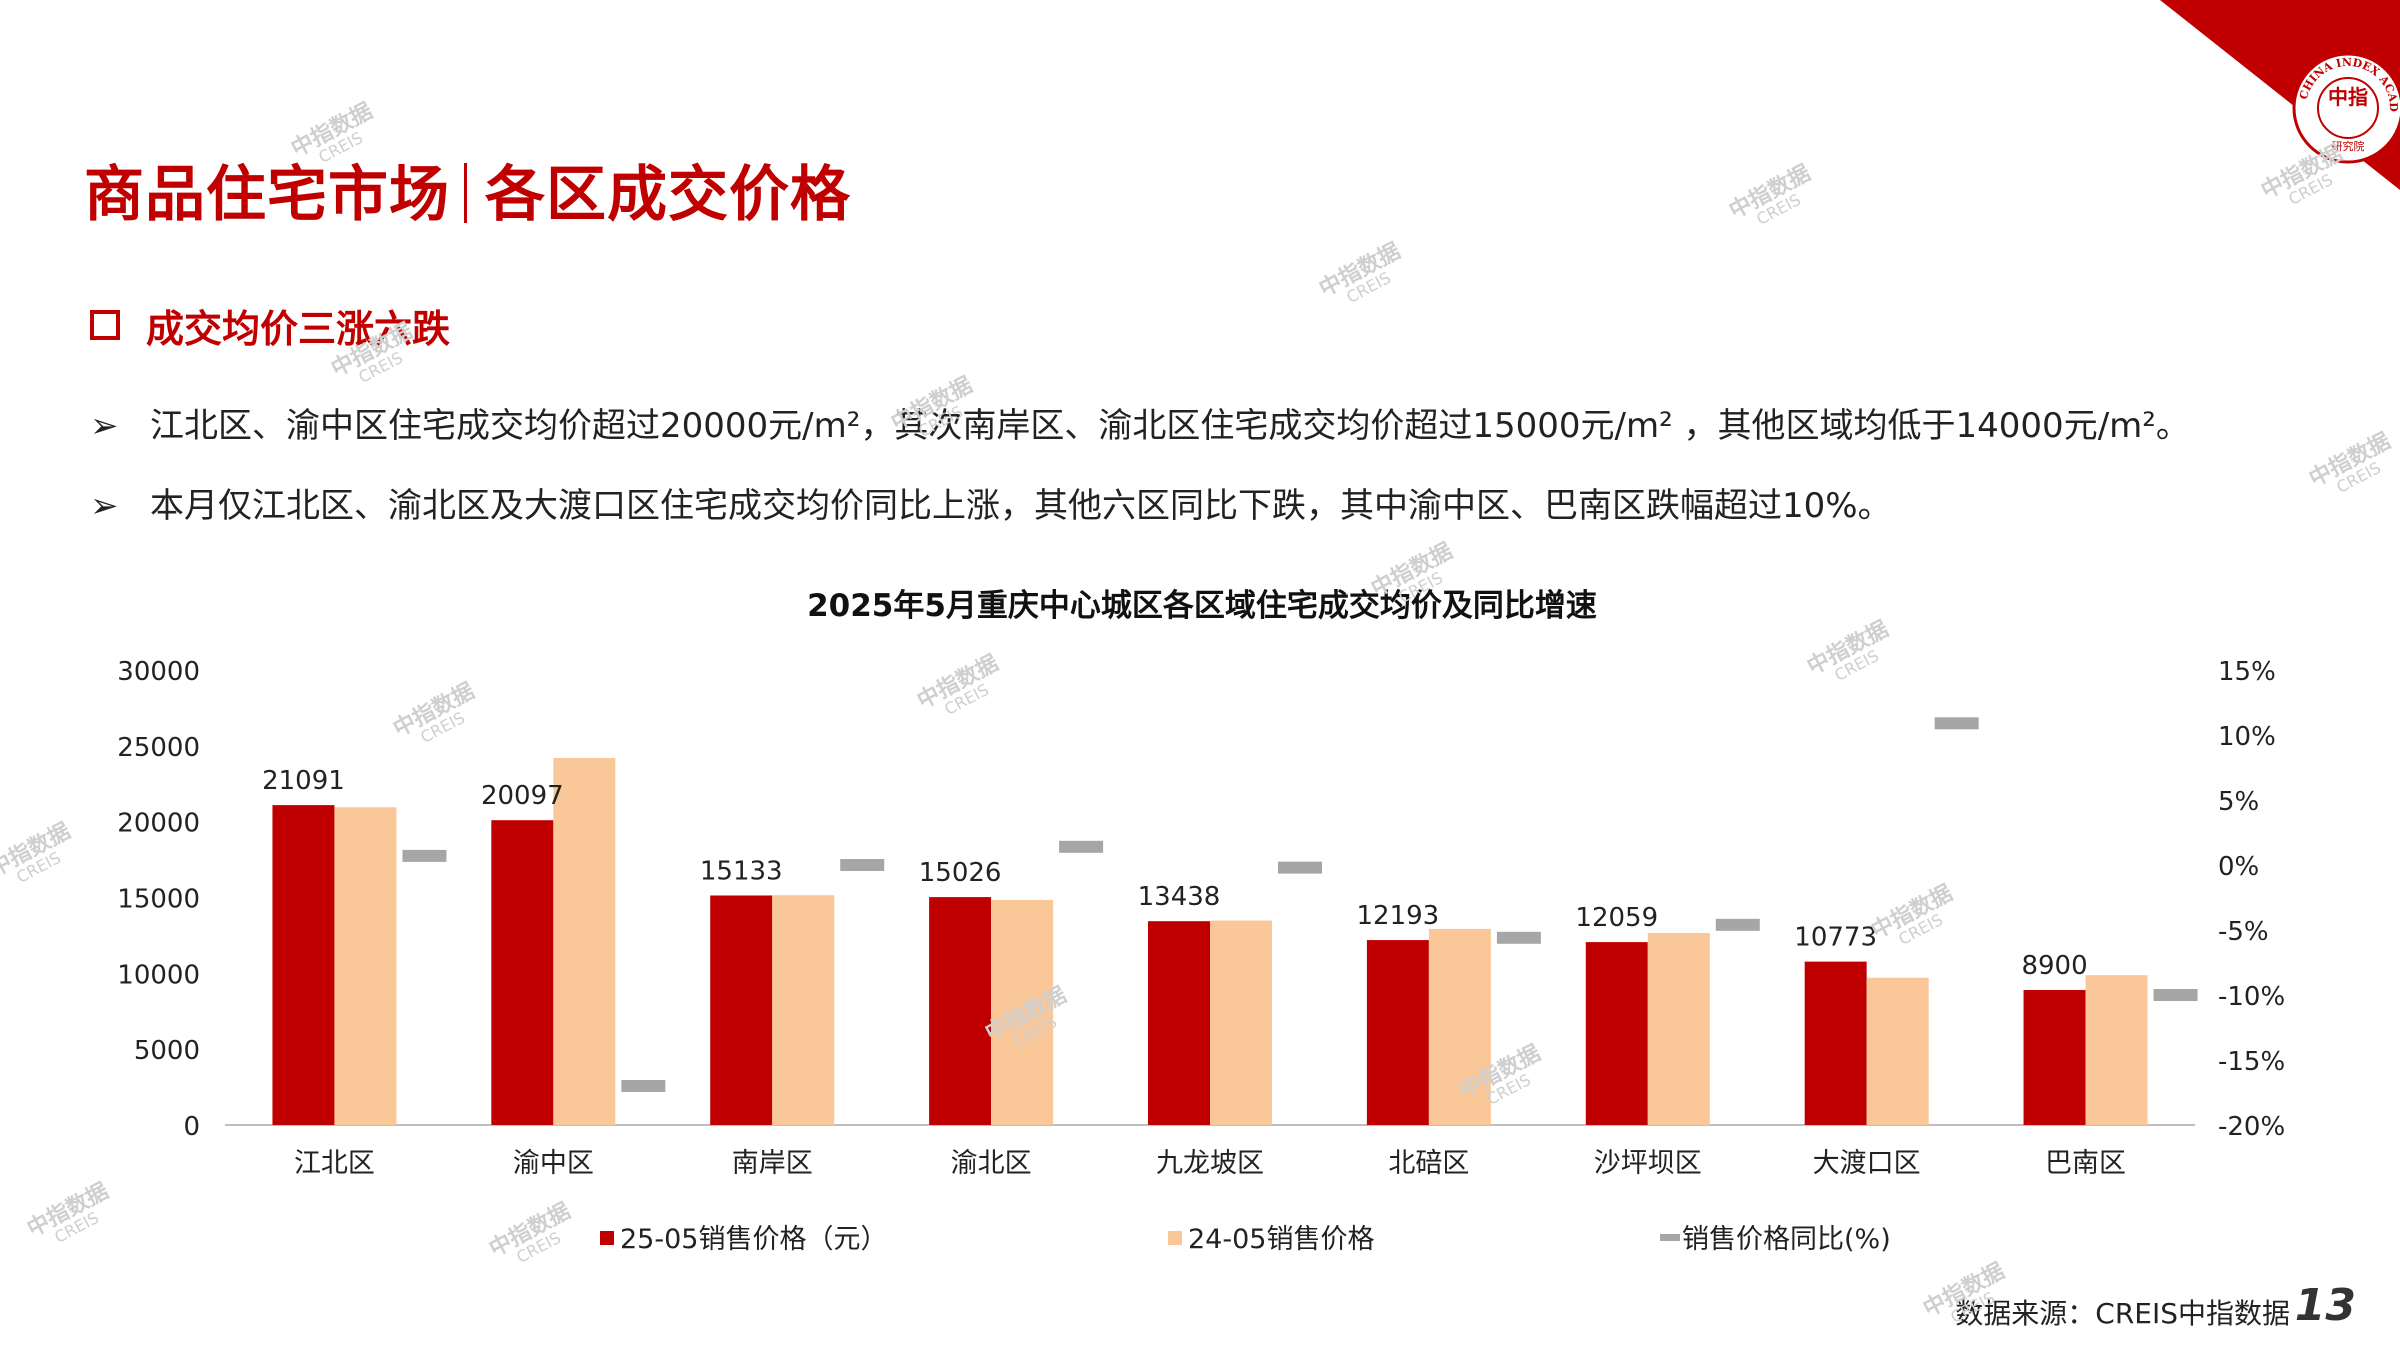  I want to click on category-labels-group: 江北区 渝中区 南岸区 渝北区 九龙坡区 北碚区 沙坪坝区 大渡口区 巴南区, so click(1210, 1163).